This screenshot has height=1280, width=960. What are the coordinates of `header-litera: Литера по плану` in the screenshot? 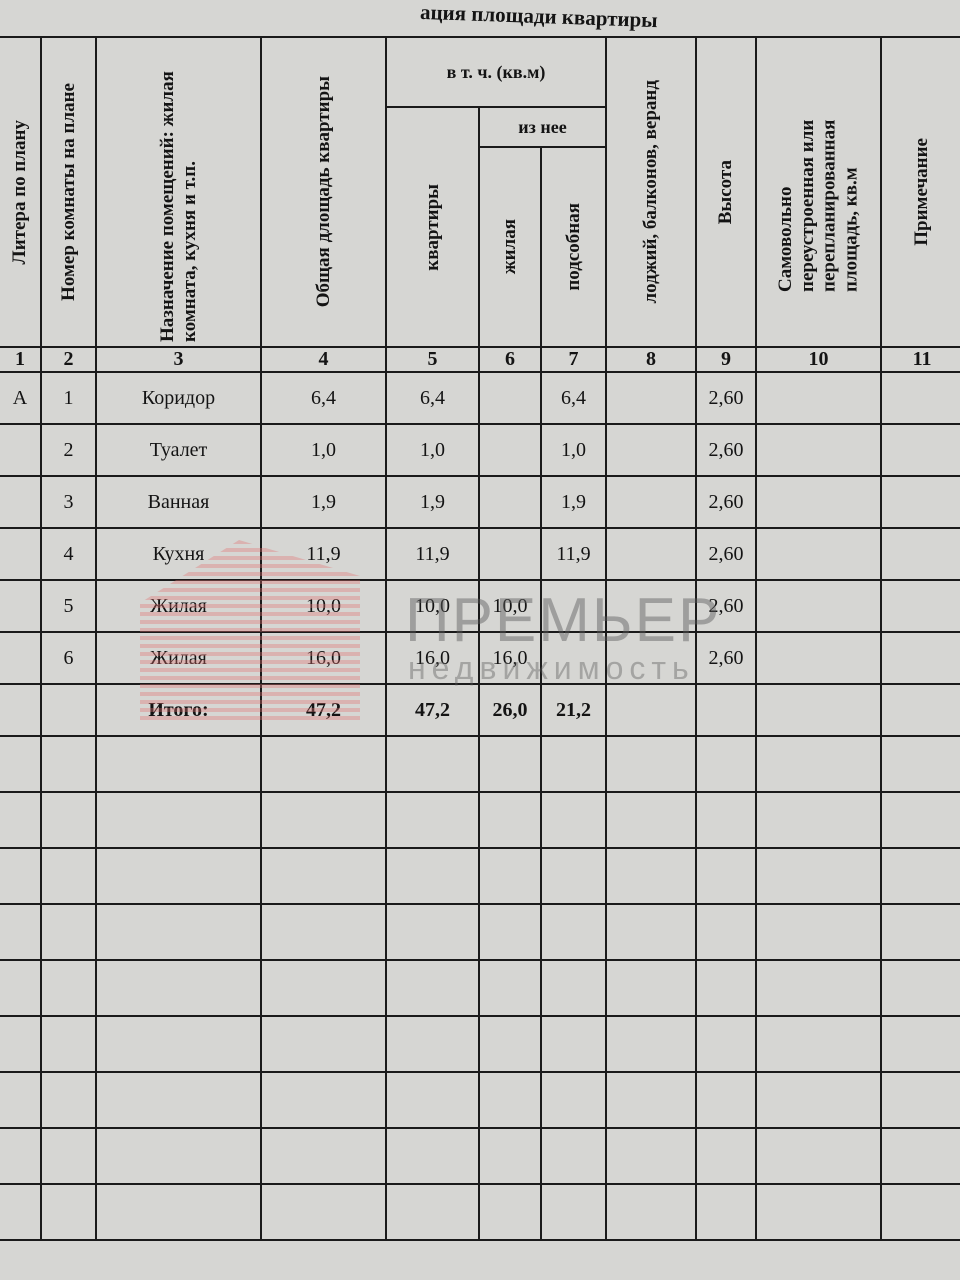 It's located at (21, 192).